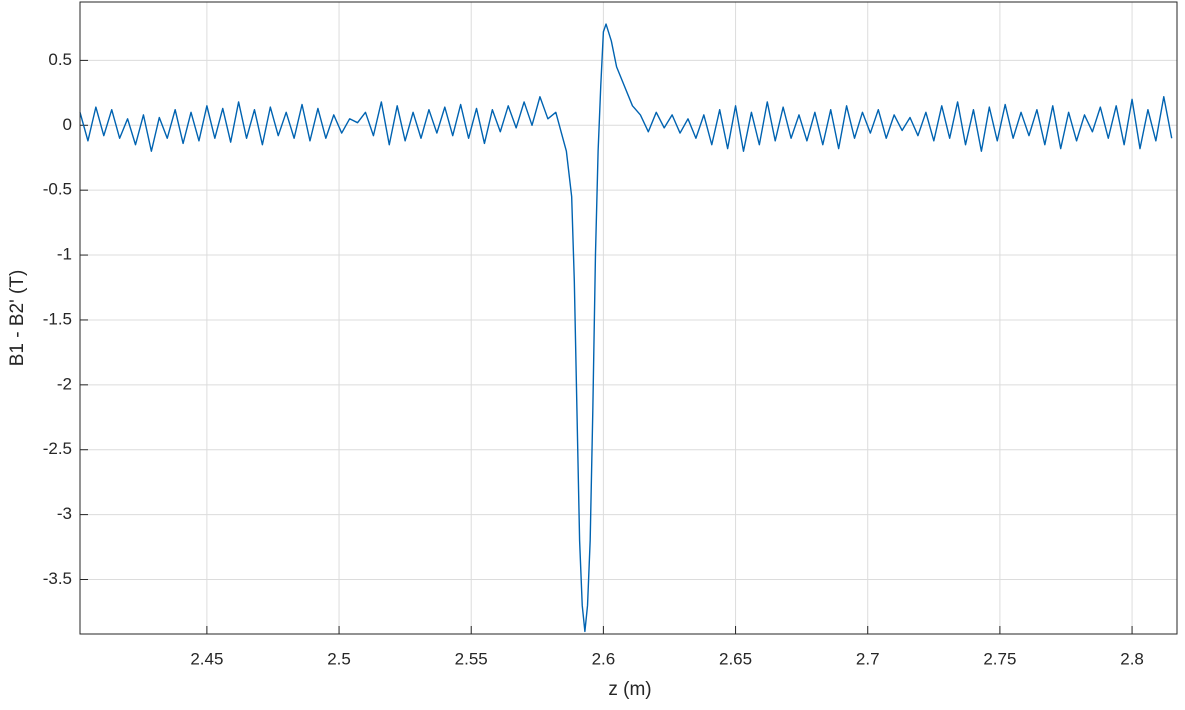 Image resolution: width=1185 pixels, height=710 pixels. What do you see at coordinates (868, 658) in the screenshot?
I see `x-tick-label: 2.7` at bounding box center [868, 658].